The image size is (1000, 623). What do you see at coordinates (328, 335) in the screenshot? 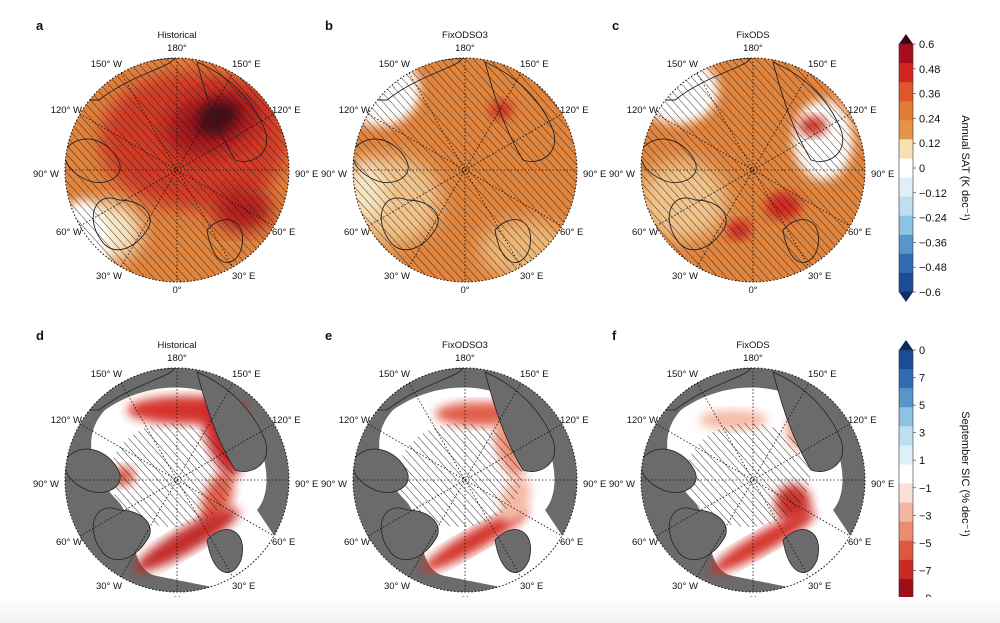
I see `panel-letter: e` at bounding box center [328, 335].